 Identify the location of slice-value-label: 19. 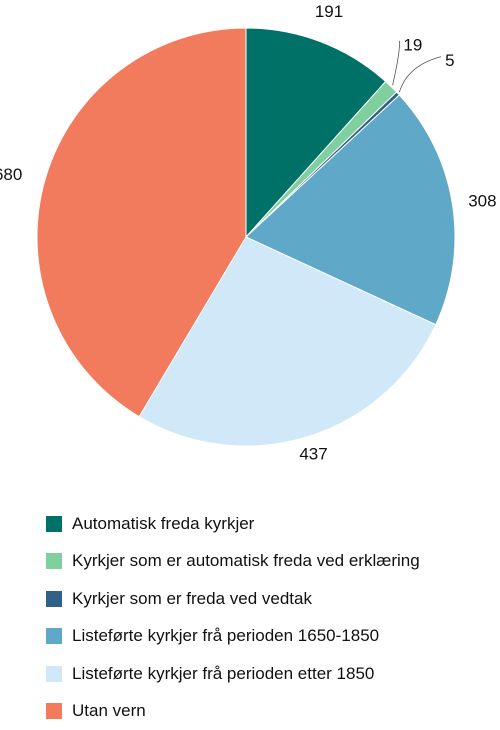
(412, 44).